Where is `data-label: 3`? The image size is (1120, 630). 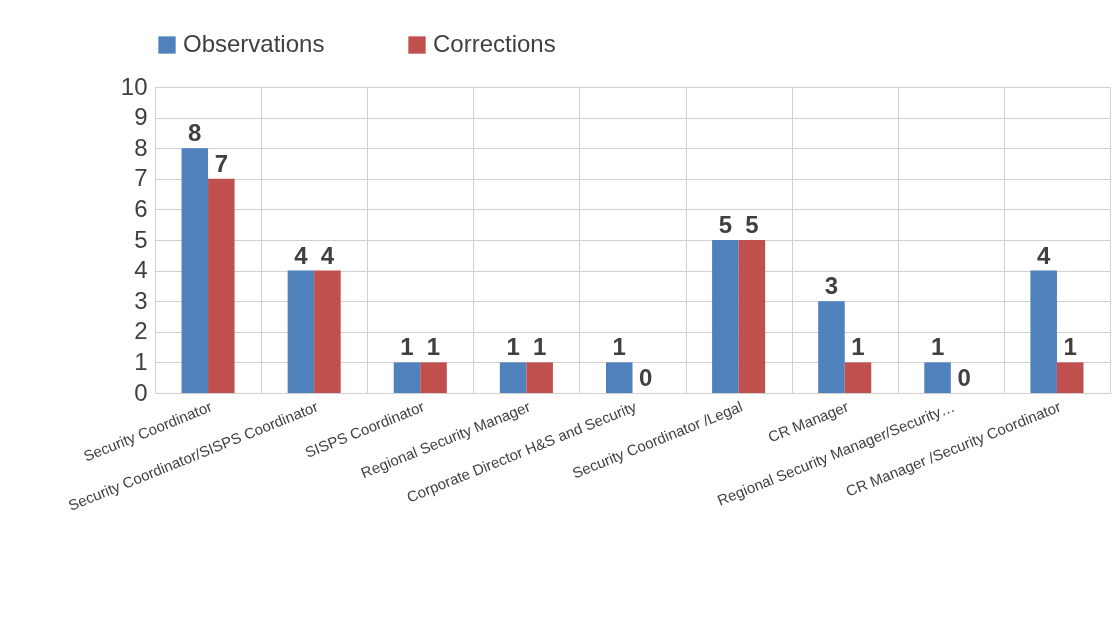
data-label: 3 is located at coordinates (831, 286).